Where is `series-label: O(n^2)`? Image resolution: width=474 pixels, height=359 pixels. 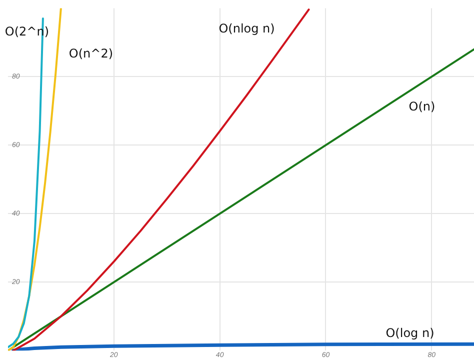 series-label: O(n^2) is located at coordinates (91, 53).